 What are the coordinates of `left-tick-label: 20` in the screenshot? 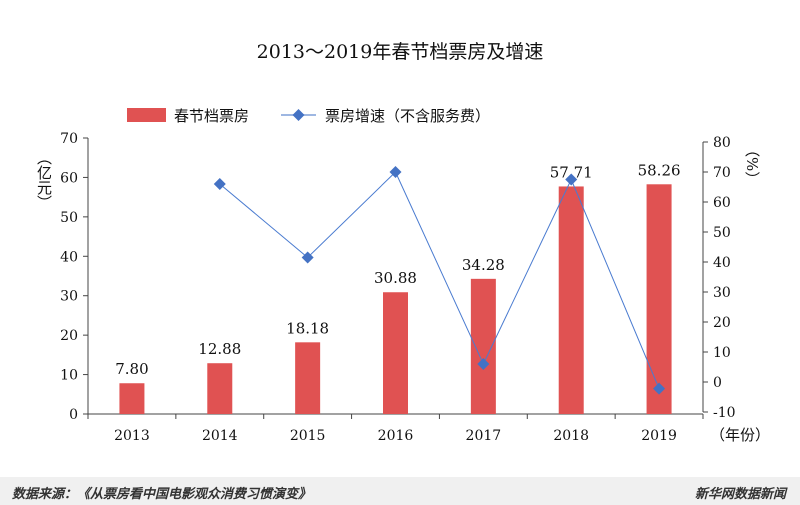 It's located at (69, 336).